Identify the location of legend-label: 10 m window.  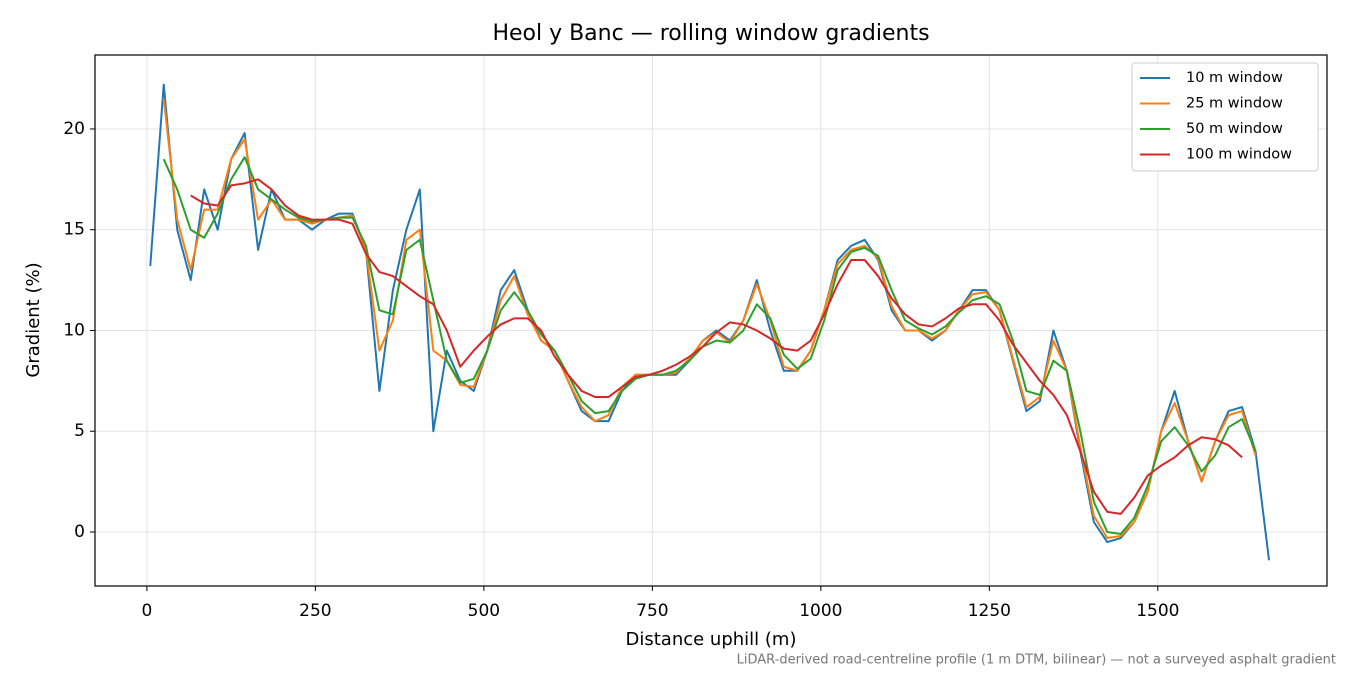
(1234, 78).